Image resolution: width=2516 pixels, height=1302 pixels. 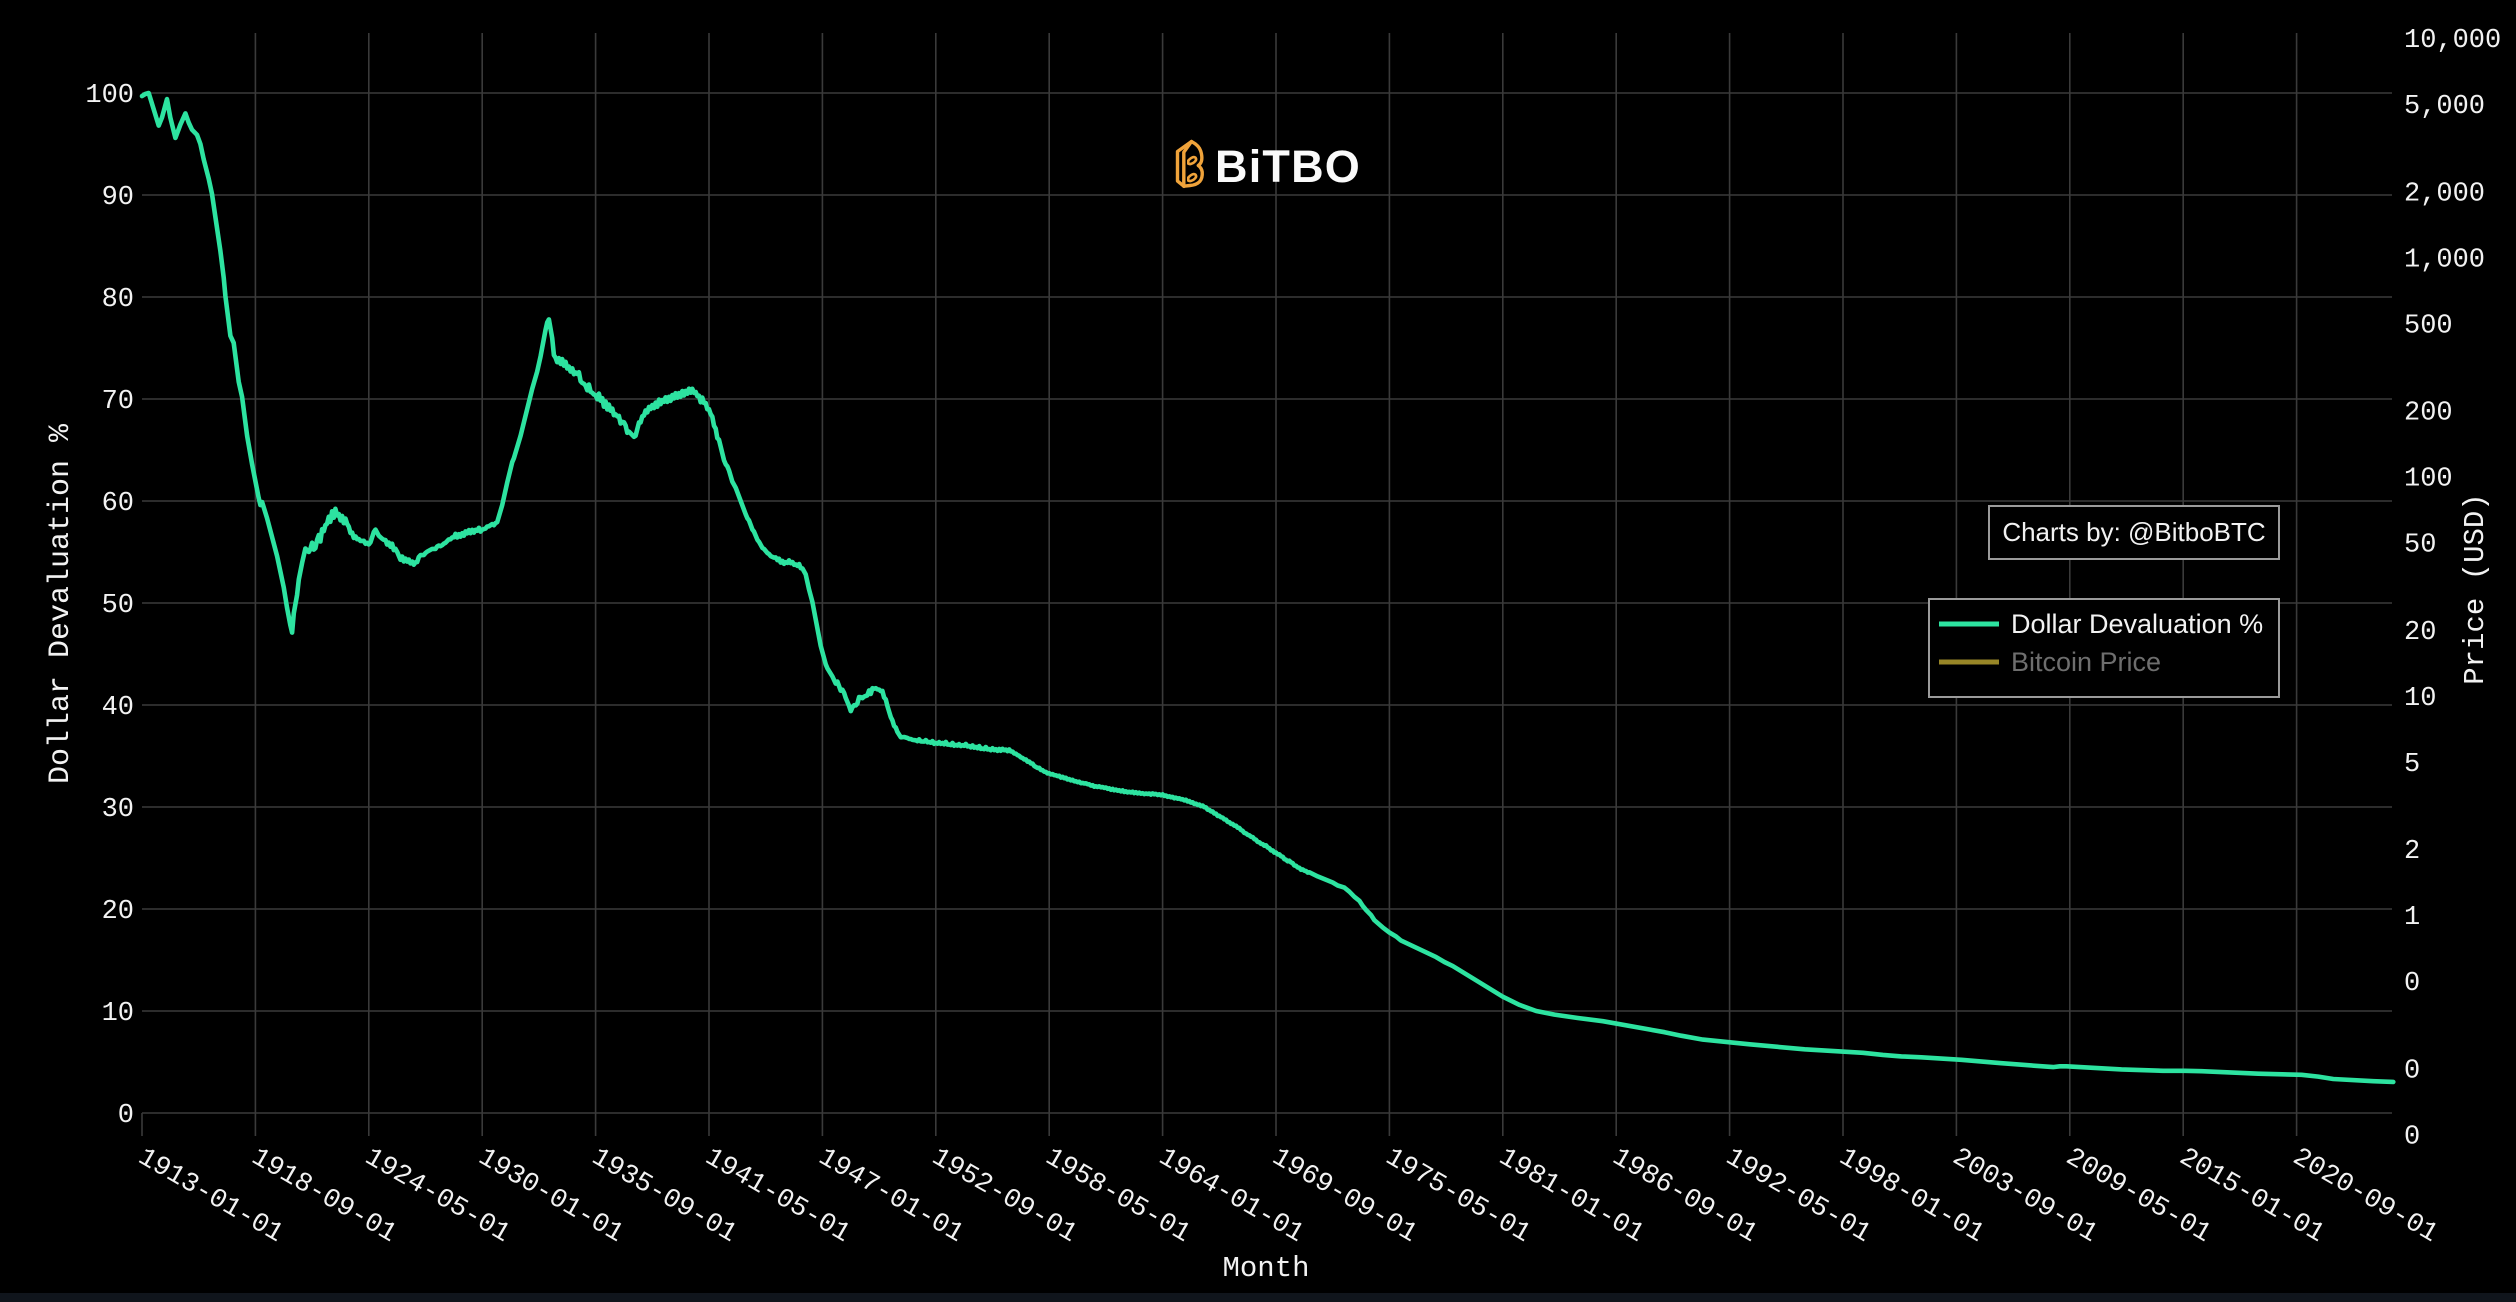 What do you see at coordinates (2412, 852) in the screenshot?
I see `svg-text: 2` at bounding box center [2412, 852].